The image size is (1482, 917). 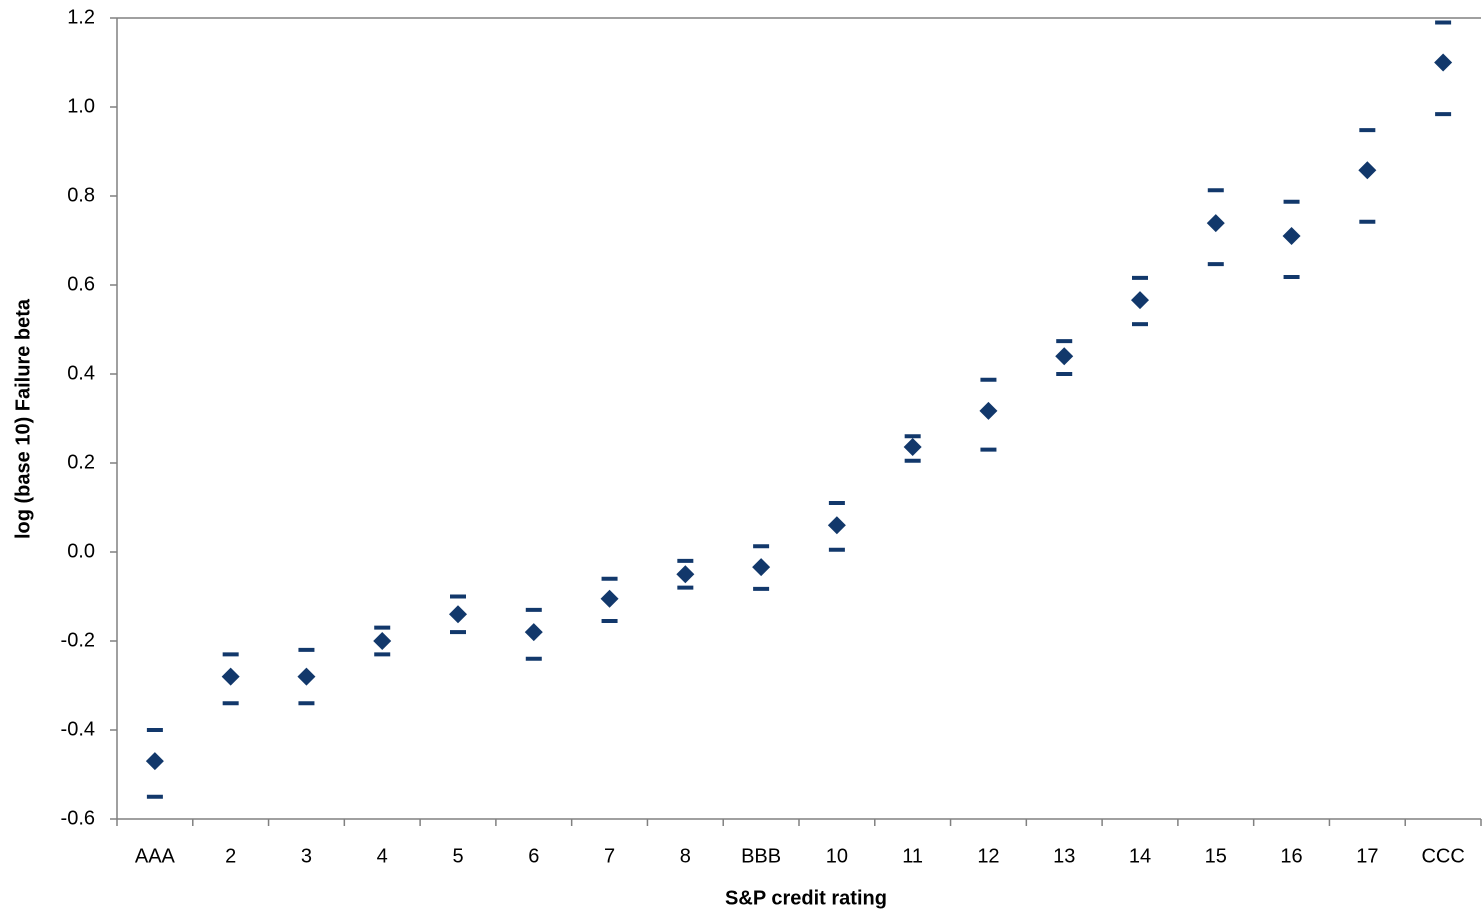 What do you see at coordinates (81, 462) in the screenshot?
I see `y-tick-label: 0.2` at bounding box center [81, 462].